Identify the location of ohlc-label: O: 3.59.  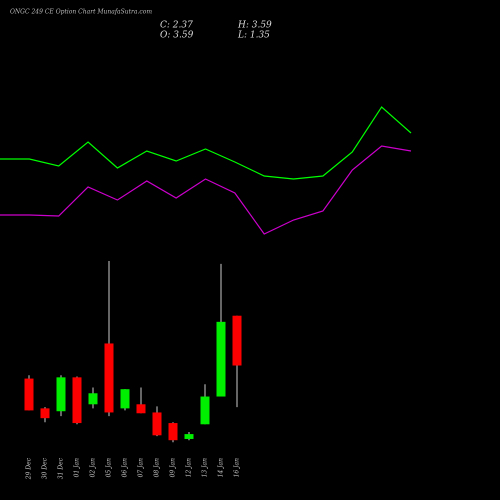
(177, 36).